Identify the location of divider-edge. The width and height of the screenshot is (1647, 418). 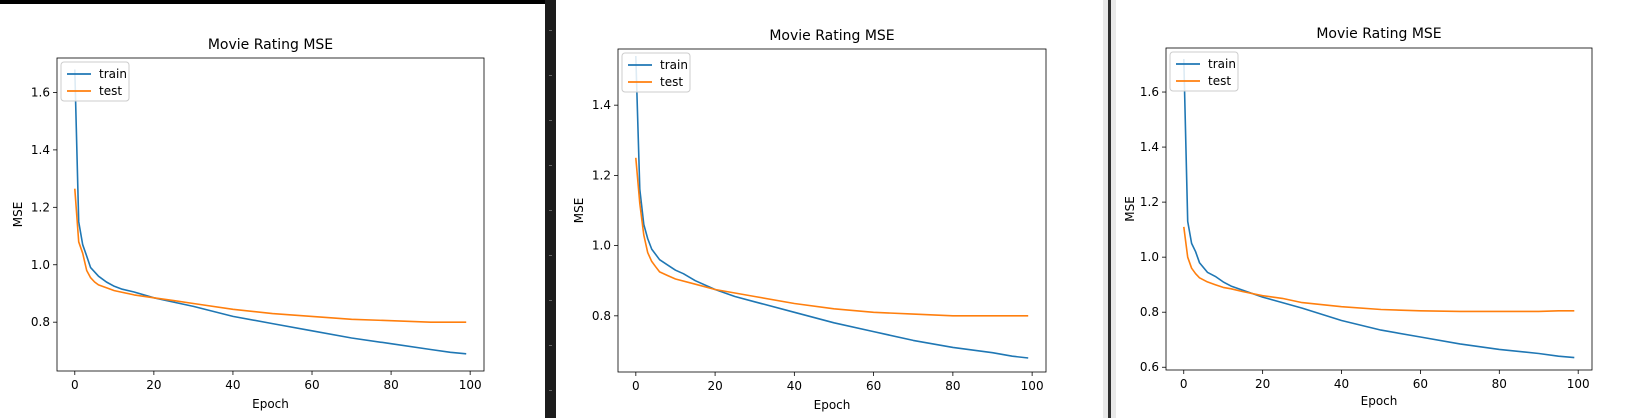
(1109, 209).